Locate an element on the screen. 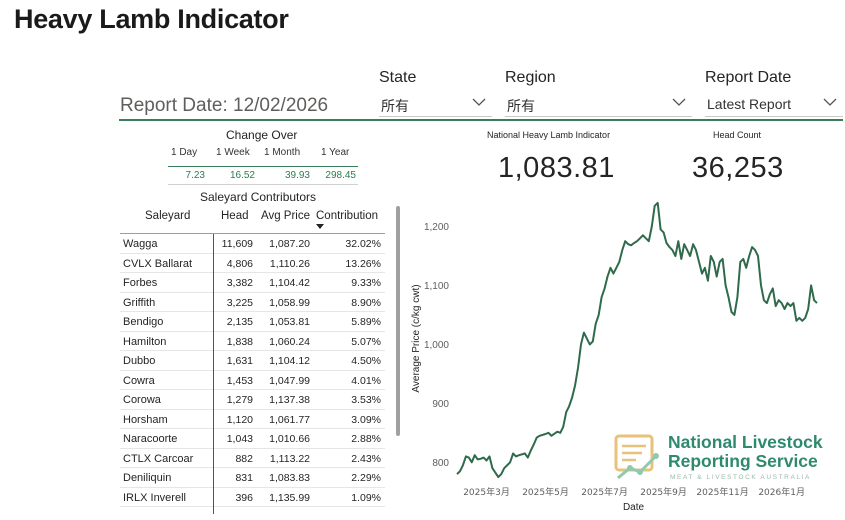 The width and height of the screenshot is (845, 520). column-header-contribution: Contribution is located at coordinates (347, 216).